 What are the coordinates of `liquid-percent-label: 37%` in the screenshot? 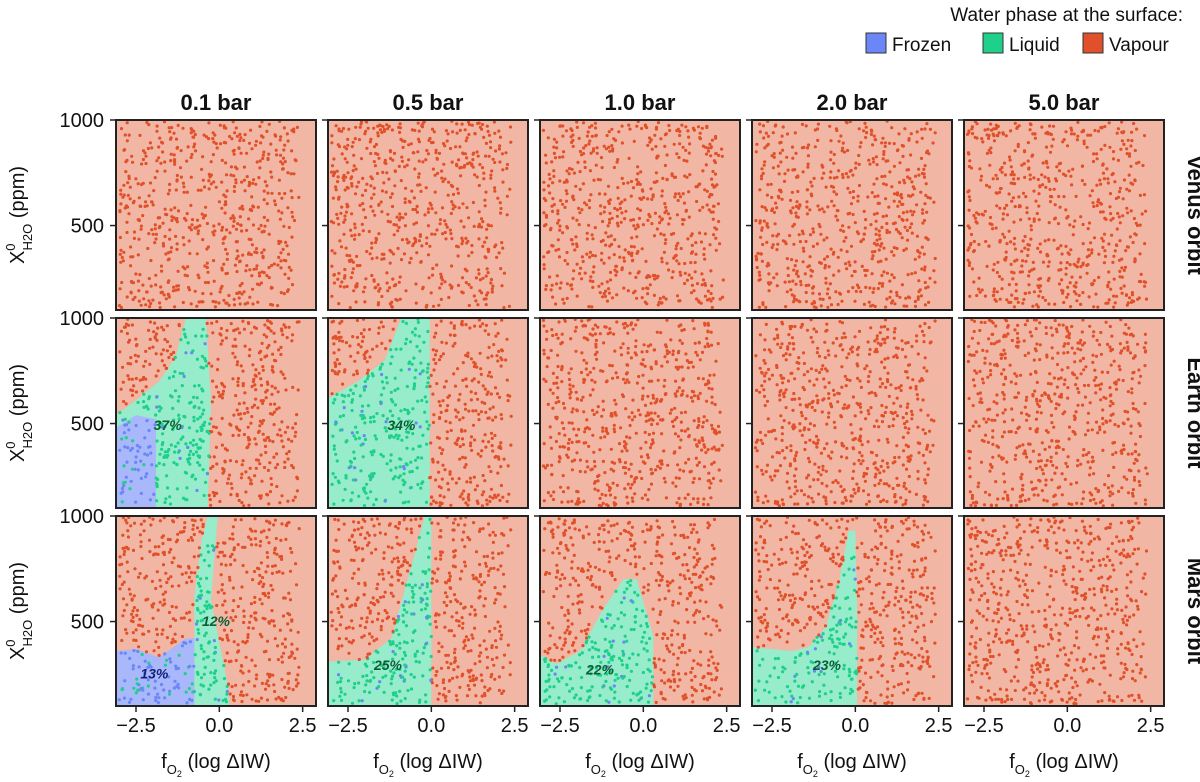 It's located at (168, 425).